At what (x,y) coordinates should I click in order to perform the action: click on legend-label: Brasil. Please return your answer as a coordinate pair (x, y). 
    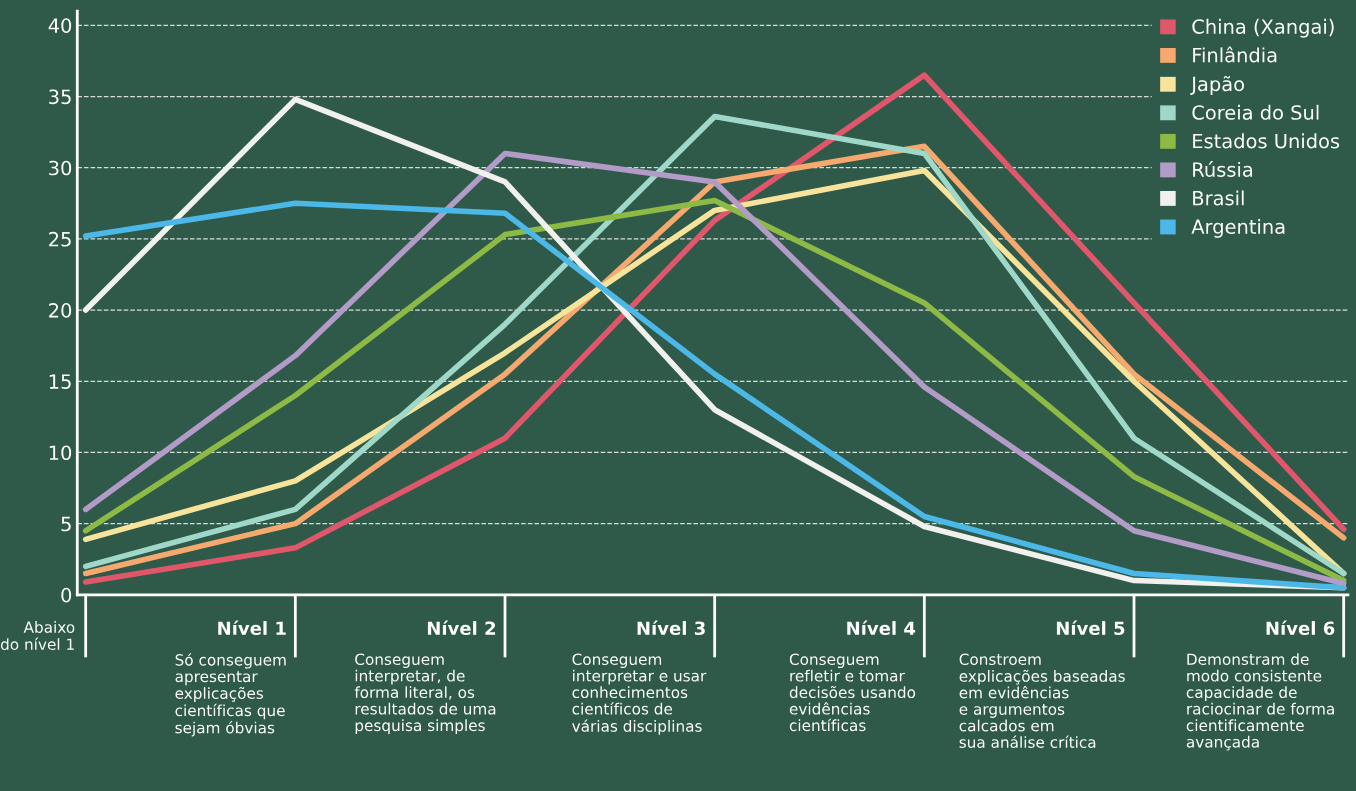
    Looking at the image, I should click on (1218, 198).